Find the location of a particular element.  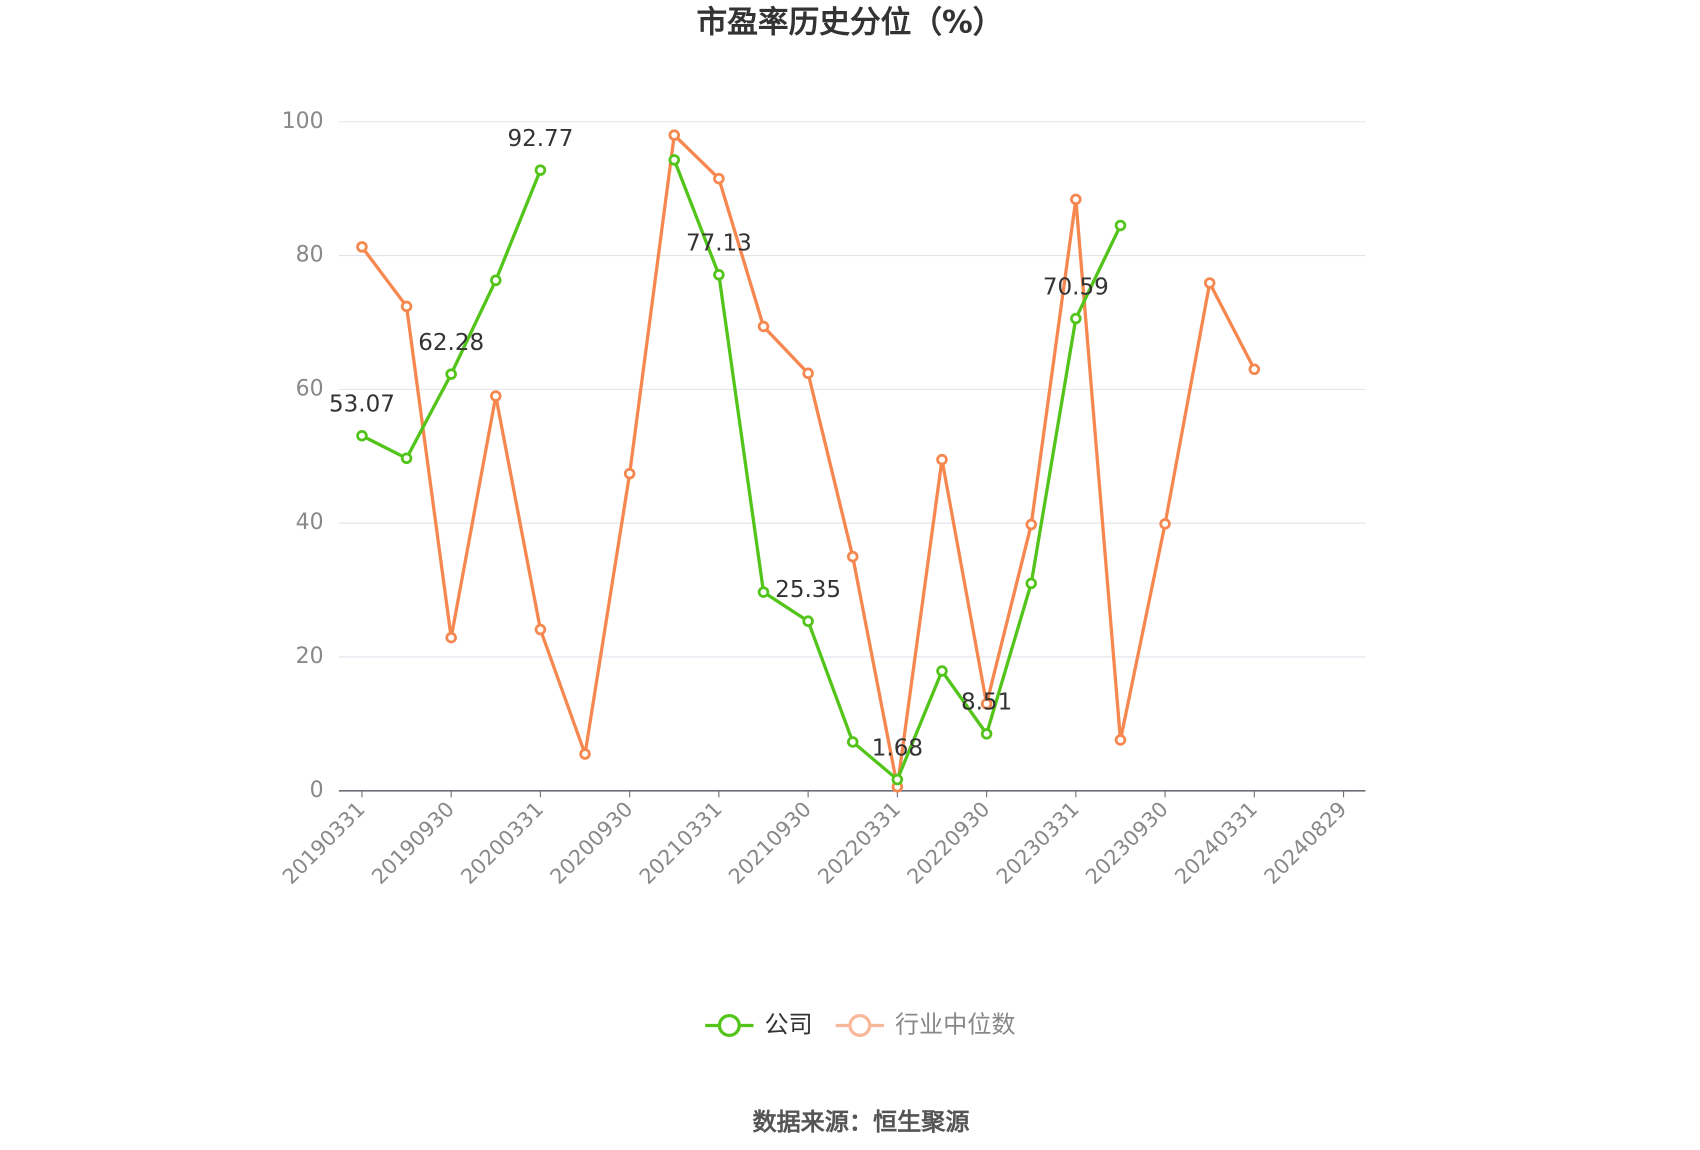

legend-label: 公司 is located at coordinates (788, 1025).